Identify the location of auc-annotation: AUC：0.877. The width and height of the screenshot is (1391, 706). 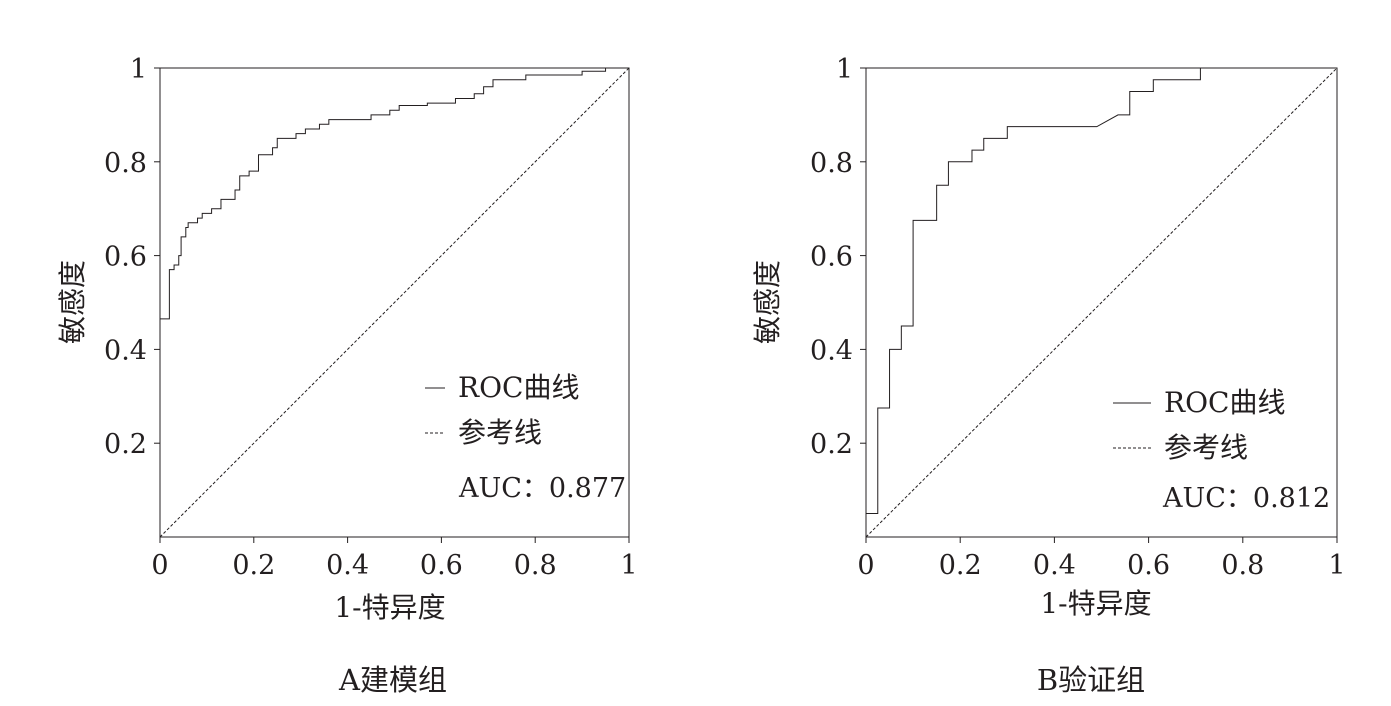
(542, 488).